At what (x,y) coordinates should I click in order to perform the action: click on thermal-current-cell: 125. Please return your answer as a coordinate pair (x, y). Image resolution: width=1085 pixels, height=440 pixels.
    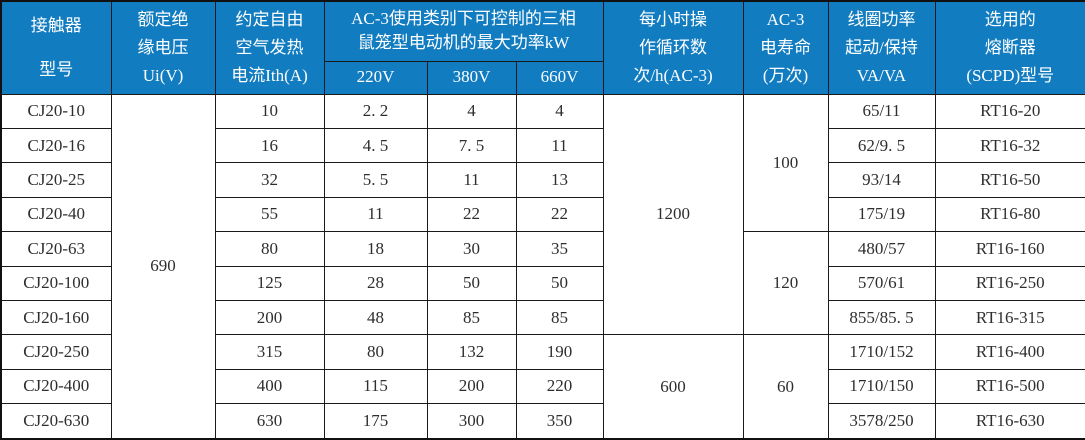
    Looking at the image, I should click on (269, 283).